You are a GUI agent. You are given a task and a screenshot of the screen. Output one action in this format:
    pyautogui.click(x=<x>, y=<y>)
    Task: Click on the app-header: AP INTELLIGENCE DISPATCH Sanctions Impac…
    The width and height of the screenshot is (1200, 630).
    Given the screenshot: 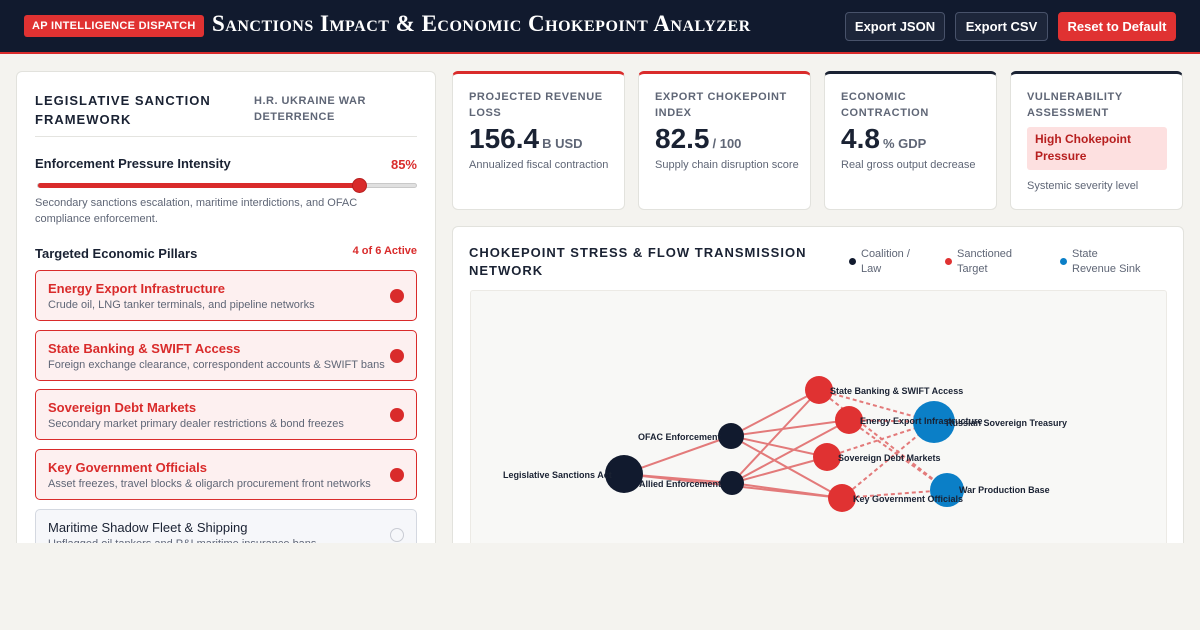 What is the action you would take?
    pyautogui.click(x=600, y=27)
    